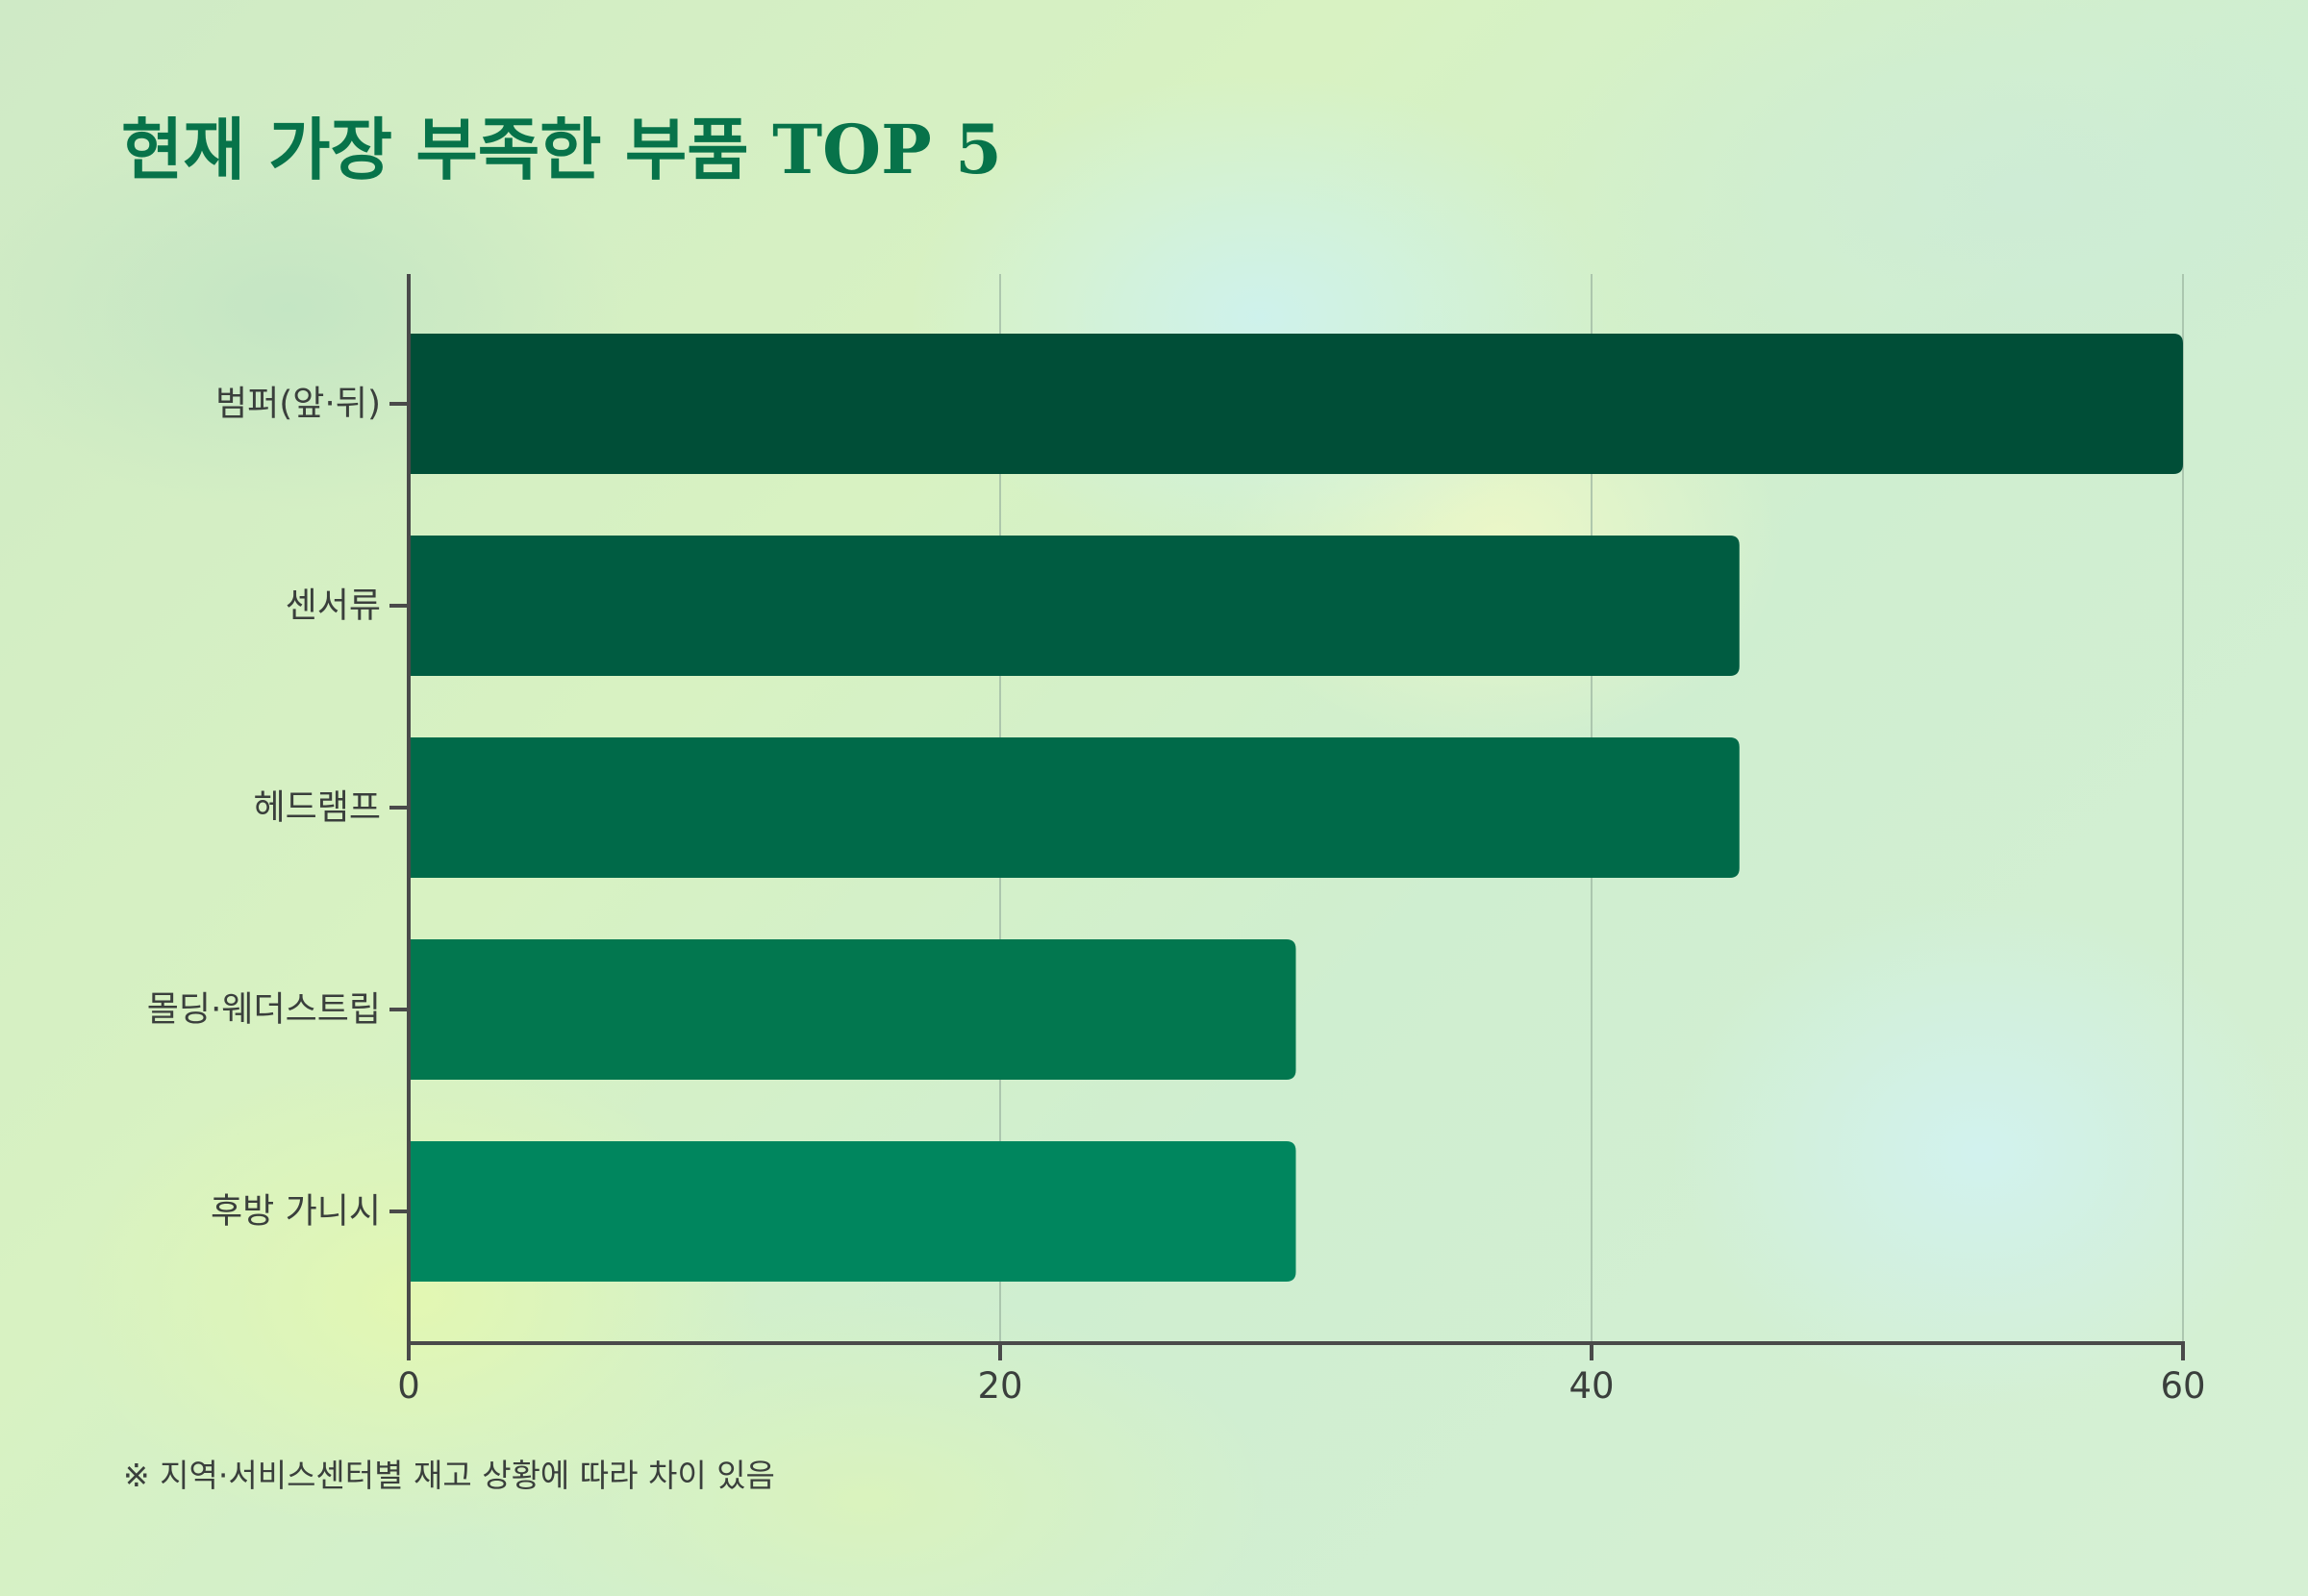  What do you see at coordinates (296, 1212) in the screenshot?
I see `category-label: 후방 가니시` at bounding box center [296, 1212].